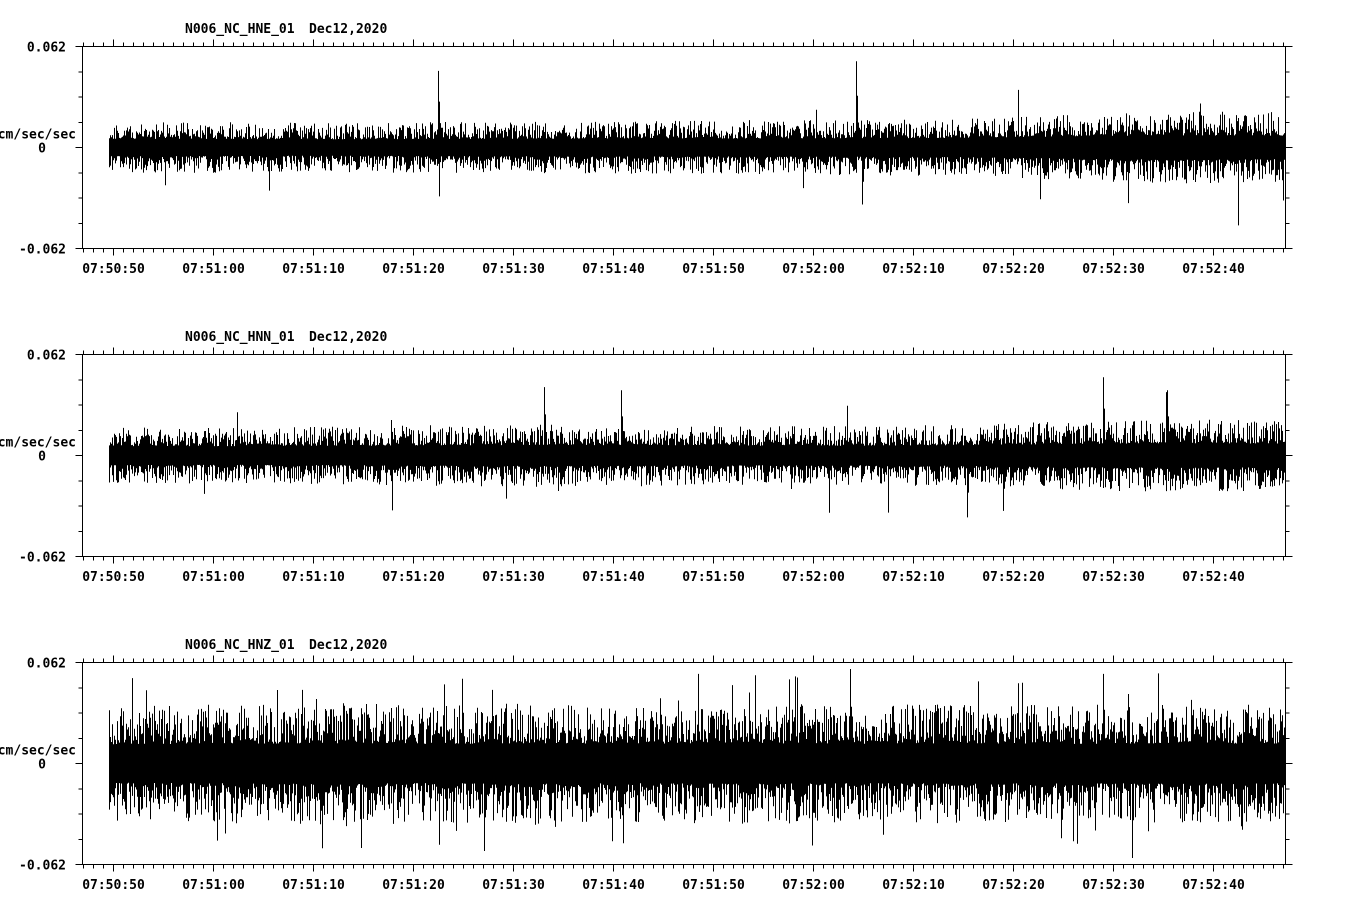 The height and width of the screenshot is (924, 1358). I want to click on waveform-trace, so click(697, 447).